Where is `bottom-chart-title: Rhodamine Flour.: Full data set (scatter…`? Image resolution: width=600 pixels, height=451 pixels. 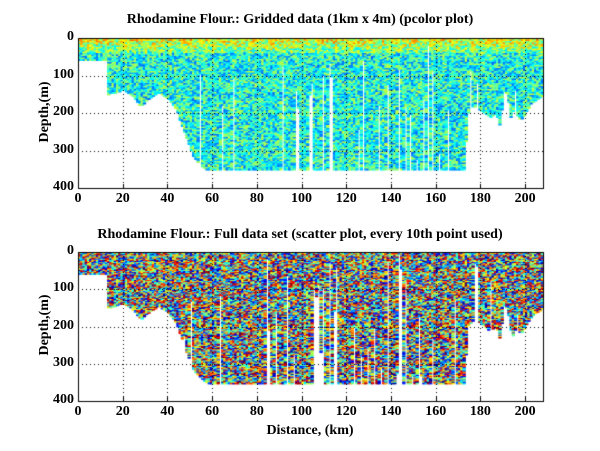
bottom-chart-title: Rhodamine Flour.: Full data set (scatter… is located at coordinates (300, 234).